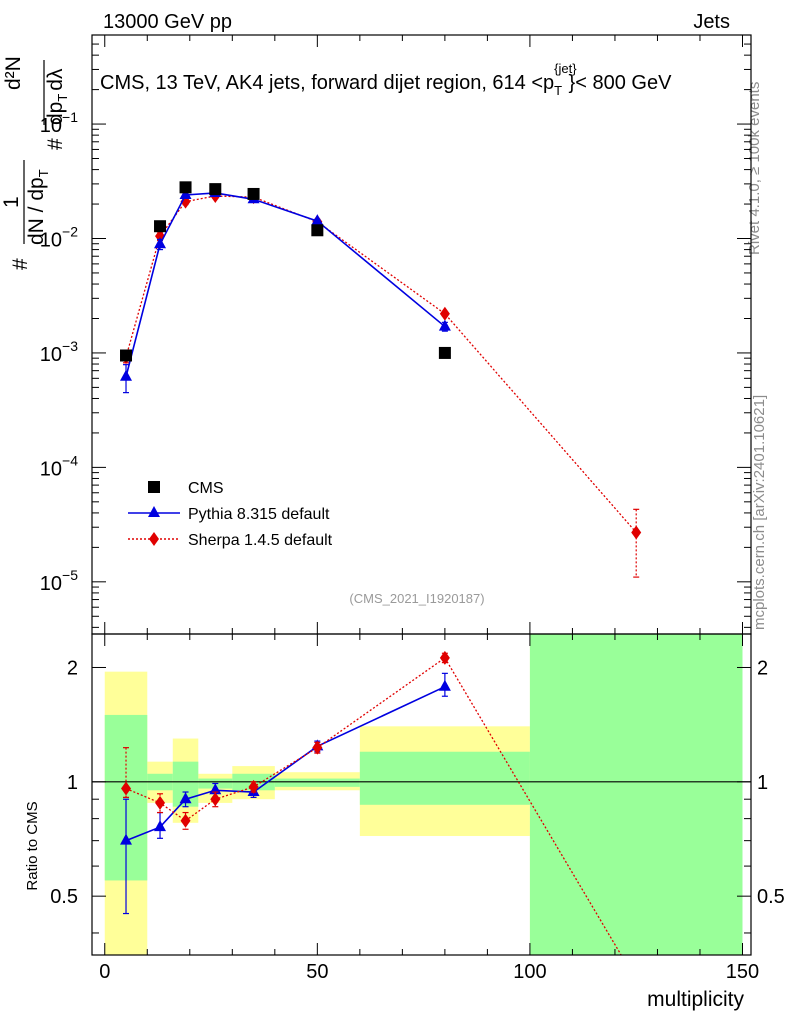 This screenshot has height=1024, width=786. I want to click on ylabel-dlam: dλ, so click(55, 79).